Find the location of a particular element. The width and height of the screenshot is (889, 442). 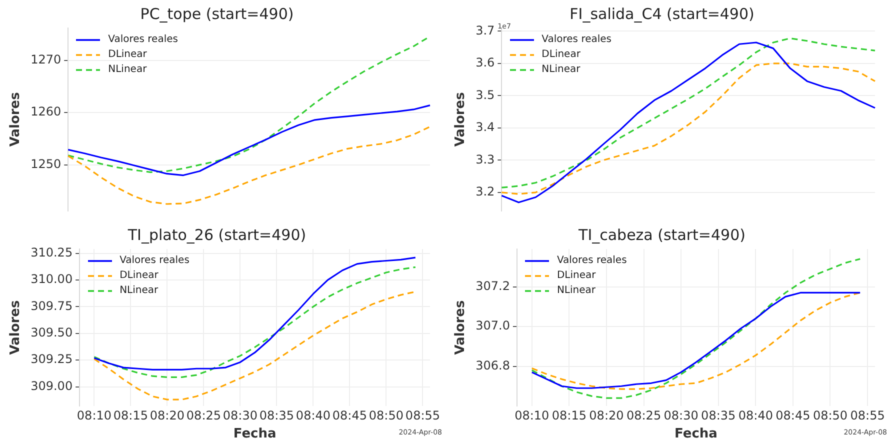

y-tick-label: 310.00 is located at coordinates (51, 279).